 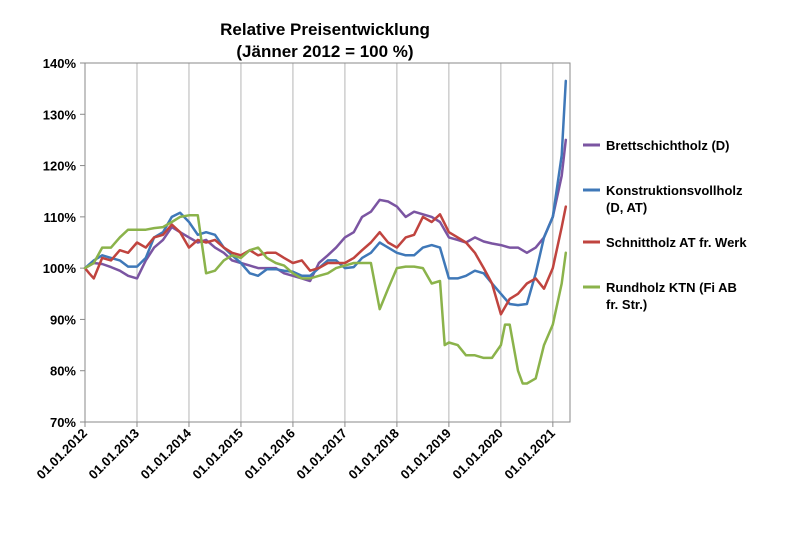 What do you see at coordinates (671, 296) in the screenshot?
I see `legend-label-4: Rundholz KTN (Fi AB fr. Str.)` at bounding box center [671, 296].